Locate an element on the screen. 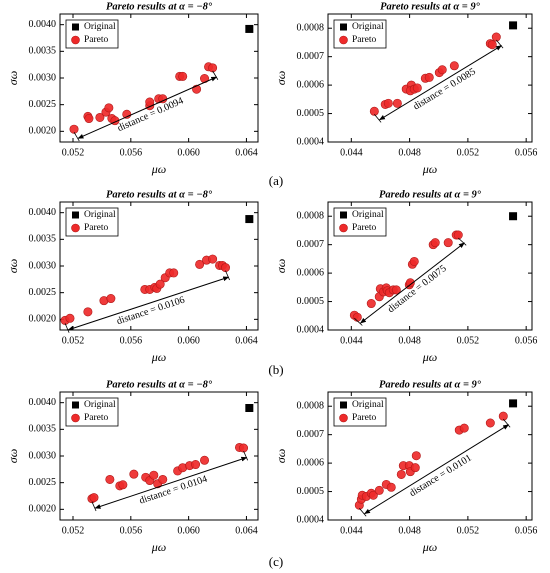 Image resolution: width=550 pixels, height=573 pixels. plot-frame is located at coordinates (430, 78).